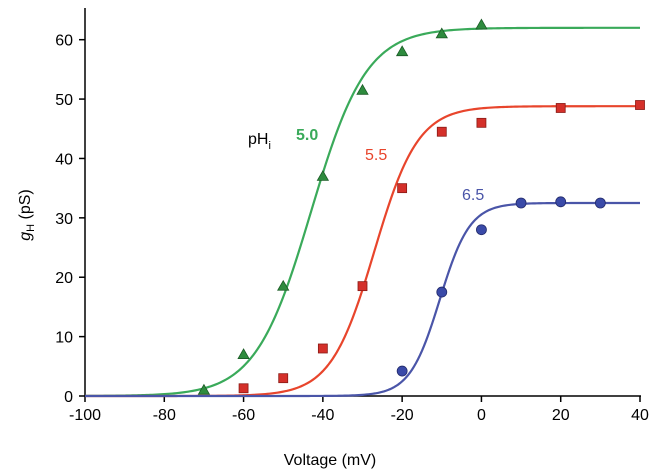  I want to click on y-tick-label: 30, so click(64, 219).